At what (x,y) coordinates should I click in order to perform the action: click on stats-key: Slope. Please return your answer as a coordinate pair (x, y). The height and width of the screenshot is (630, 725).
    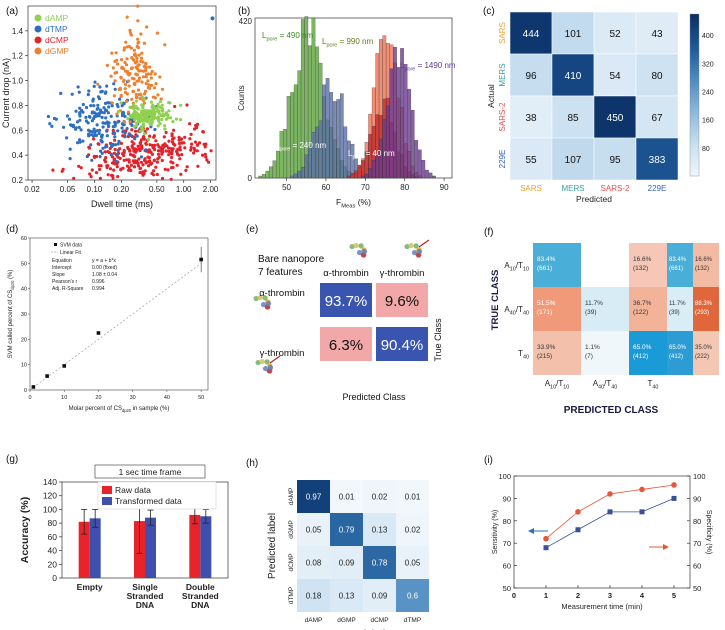
    Looking at the image, I should click on (58, 275).